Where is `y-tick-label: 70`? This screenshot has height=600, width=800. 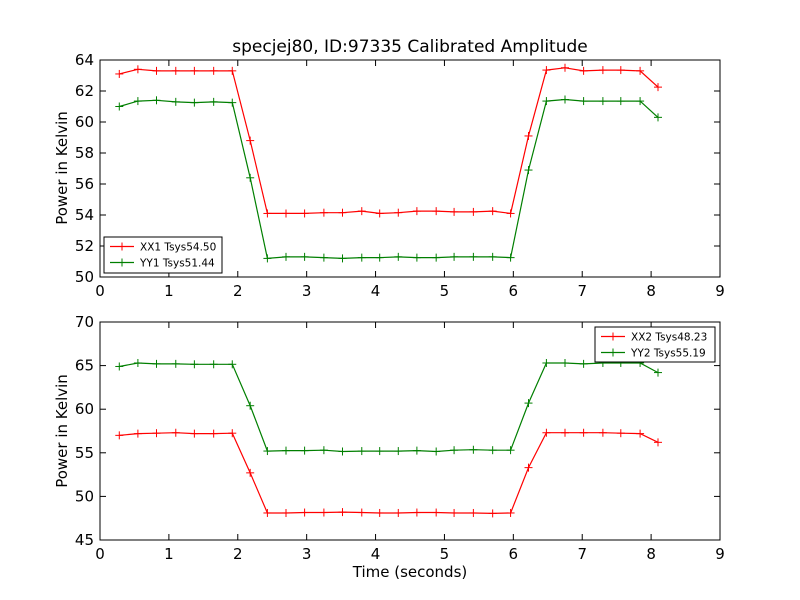 y-tick-label: 70 is located at coordinates (84, 322).